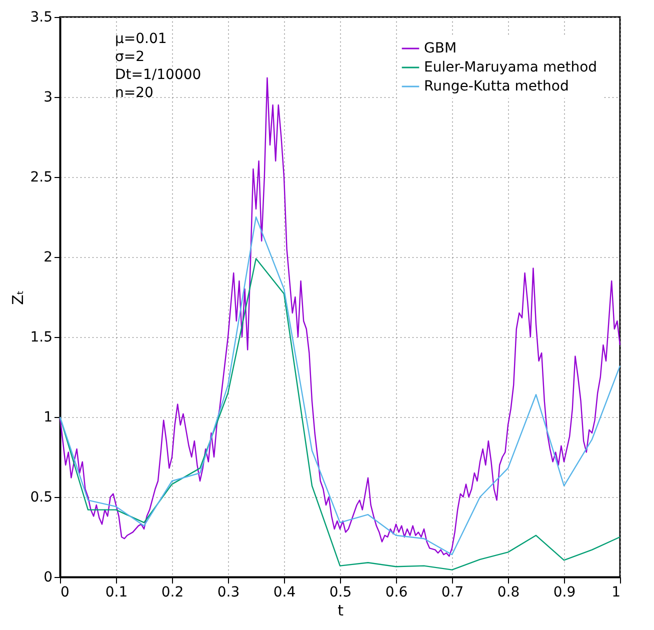 This screenshot has width=654, height=630. I want to click on x-tick-label: 0.1, so click(116, 592).